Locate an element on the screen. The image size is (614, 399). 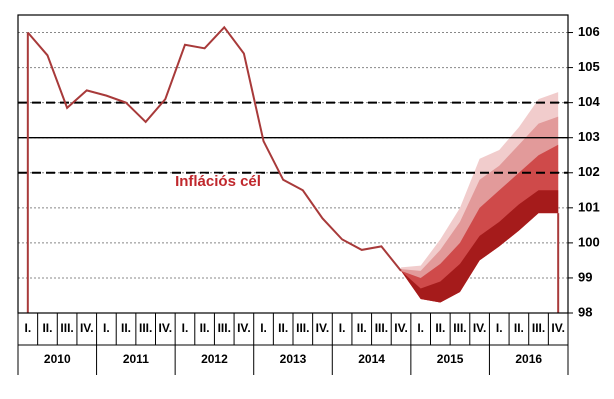
year-label: 2016 is located at coordinates (528, 359).